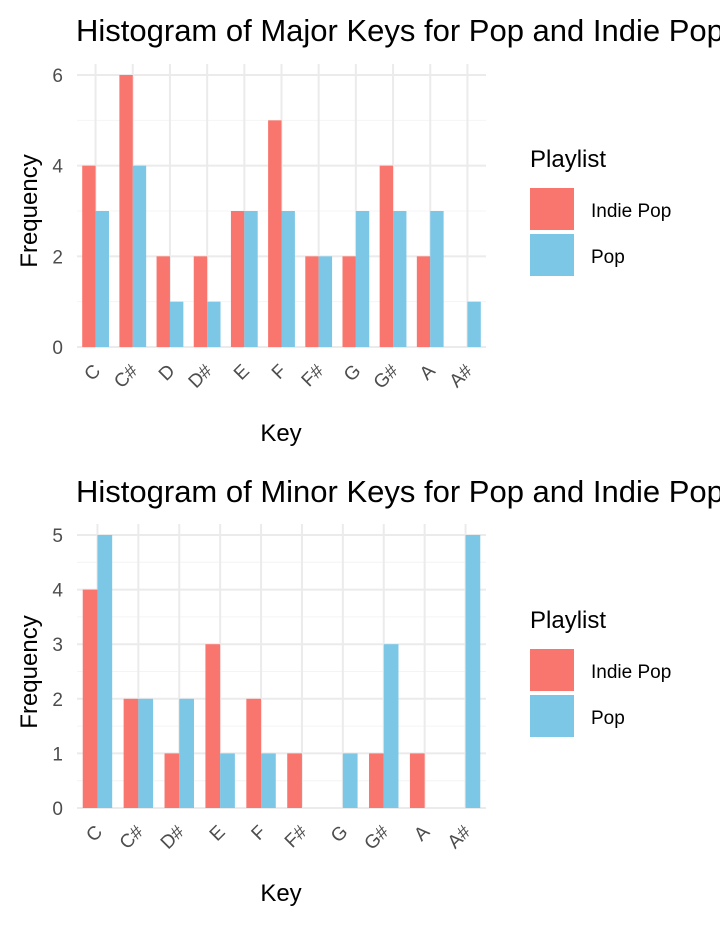 This screenshot has height=926, width=720. What do you see at coordinates (57, 212) in the screenshot?
I see `y-tick-labels: 0 2 4 6` at bounding box center [57, 212].